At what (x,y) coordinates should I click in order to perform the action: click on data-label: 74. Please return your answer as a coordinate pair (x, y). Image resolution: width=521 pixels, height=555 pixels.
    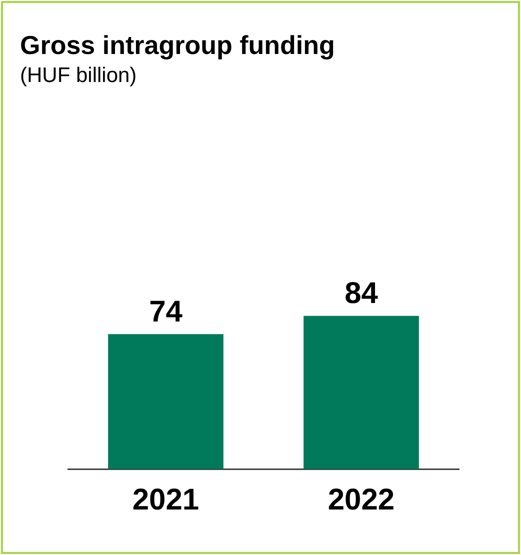
    Looking at the image, I should click on (166, 311).